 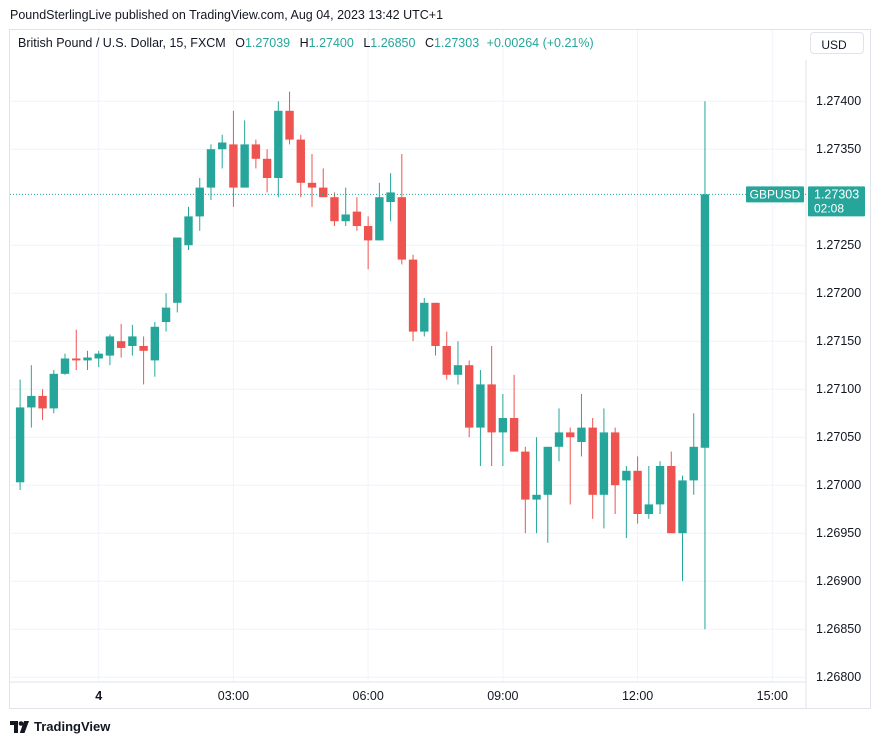 What do you see at coordinates (836, 194) in the screenshot?
I see `last-price-value: 1.27303` at bounding box center [836, 194].